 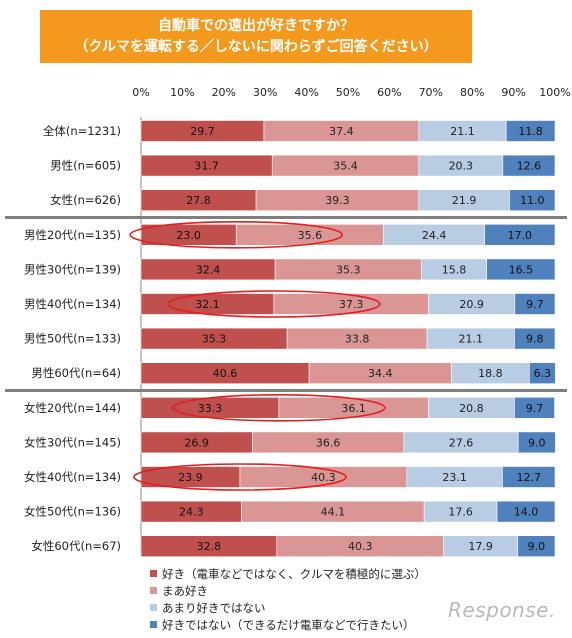 What do you see at coordinates (72, 269) in the screenshot?
I see `category-label: 男性30代(n=139)` at bounding box center [72, 269].